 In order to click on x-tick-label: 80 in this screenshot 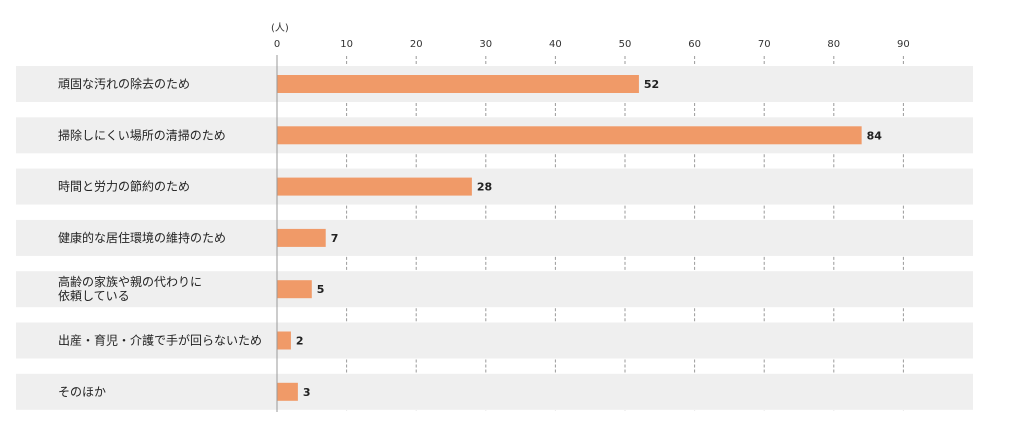, I will do `click(833, 44)`.